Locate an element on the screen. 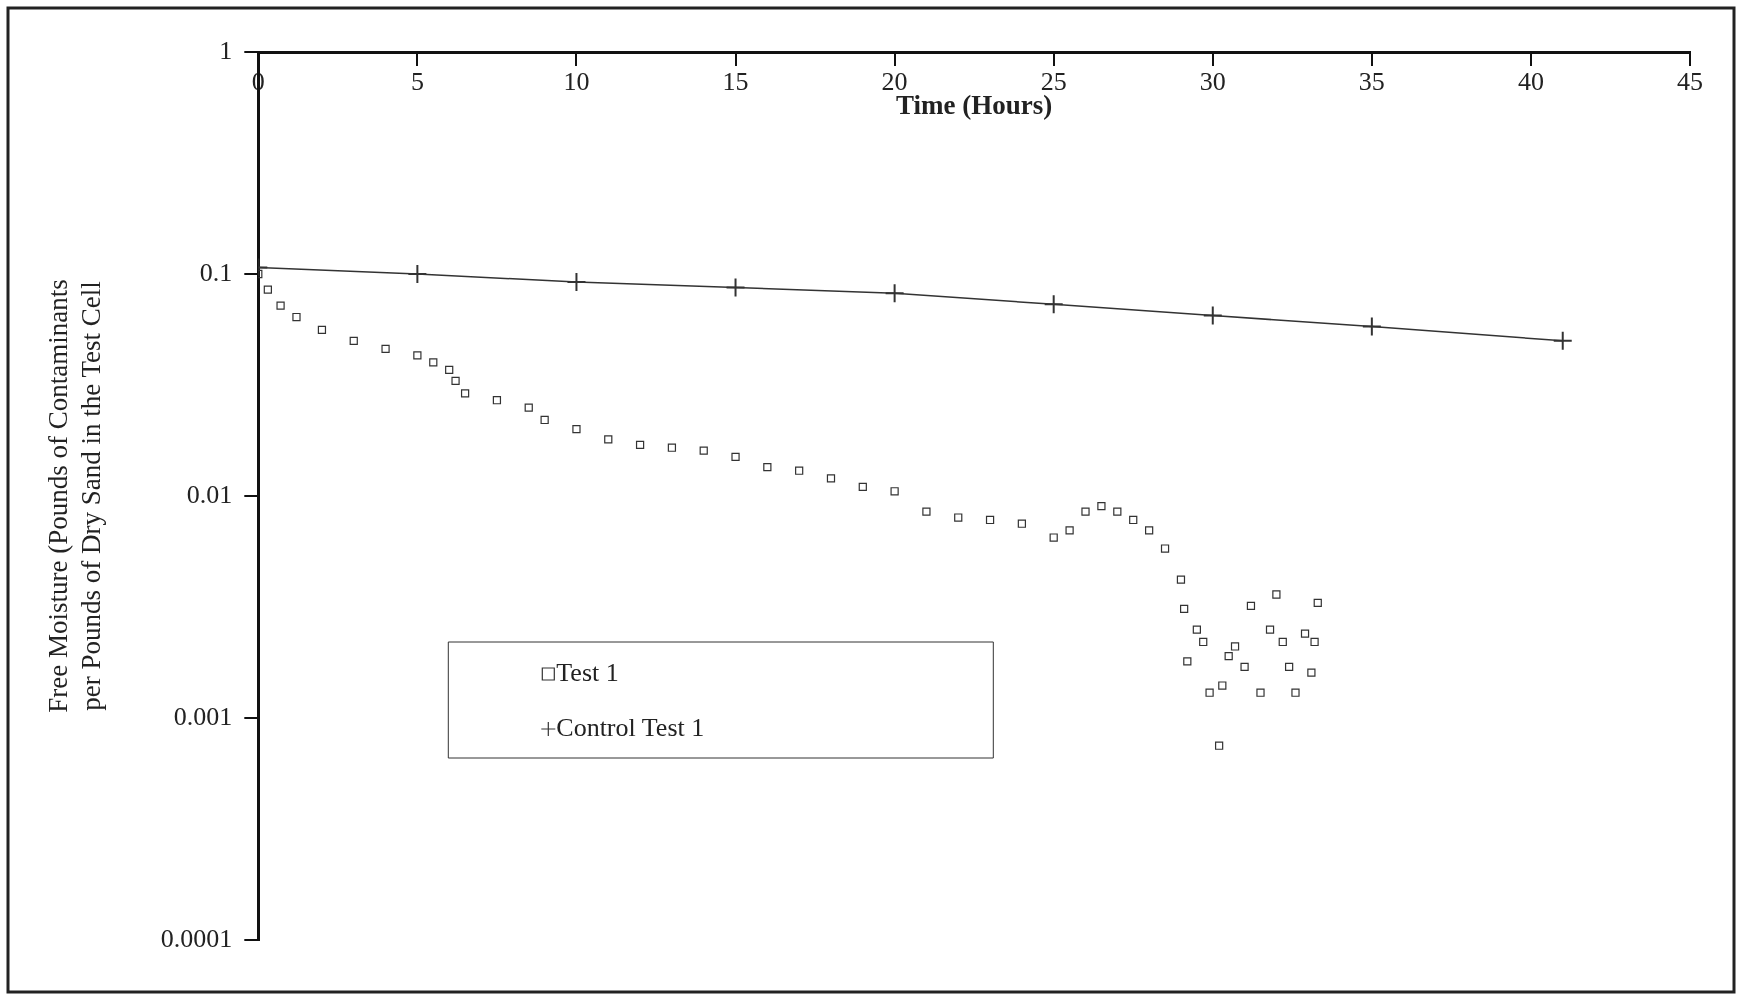  x-tick-label: 5 is located at coordinates (417, 82).